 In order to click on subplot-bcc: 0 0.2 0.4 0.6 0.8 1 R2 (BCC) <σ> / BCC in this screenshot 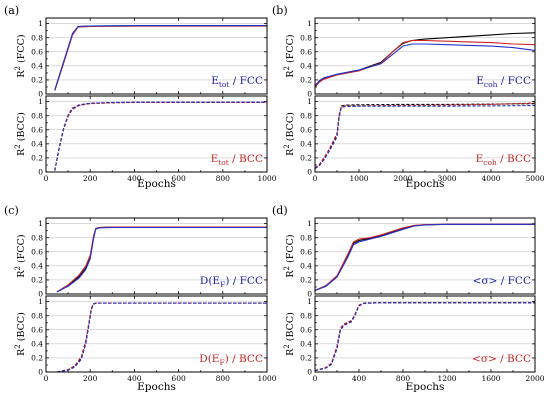, I will do `click(409, 336)`.